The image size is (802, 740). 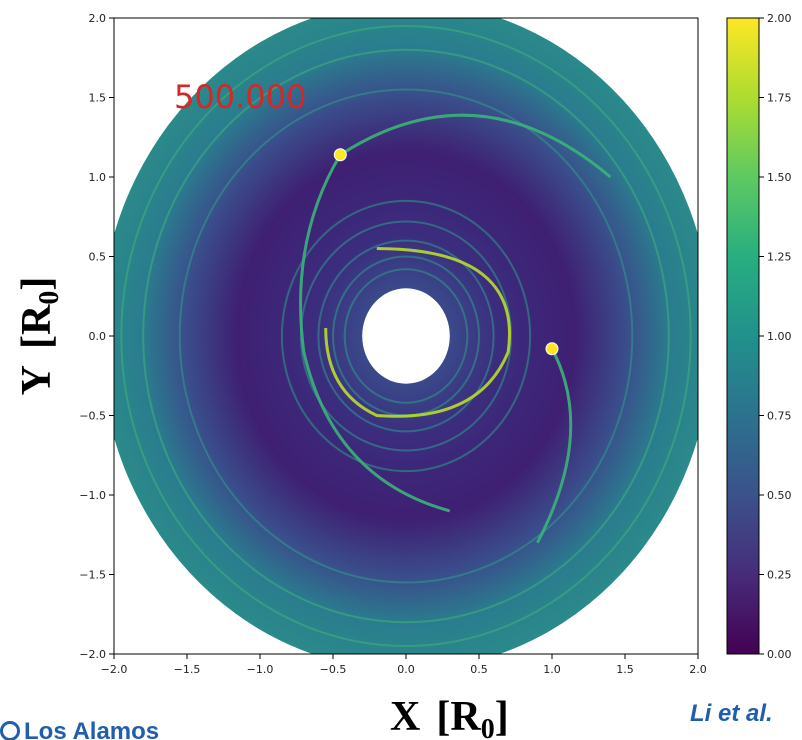 What do you see at coordinates (92, 654) in the screenshot?
I see `y-tick-label: −2.0` at bounding box center [92, 654].